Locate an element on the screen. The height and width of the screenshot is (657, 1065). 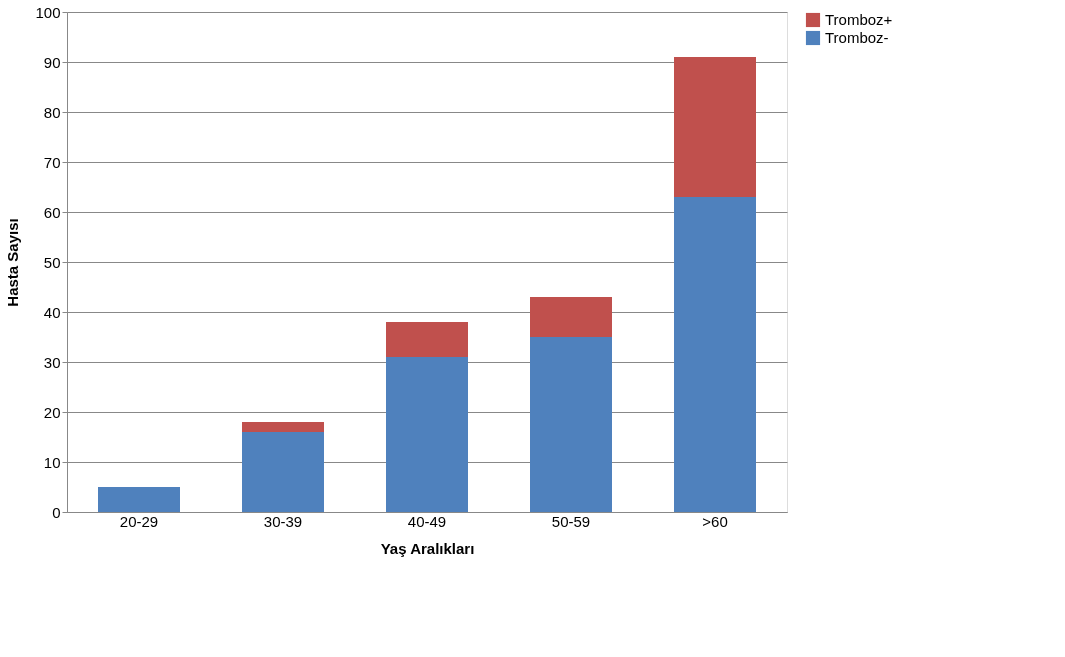
legend-label: Tromboz- is located at coordinates (857, 37).